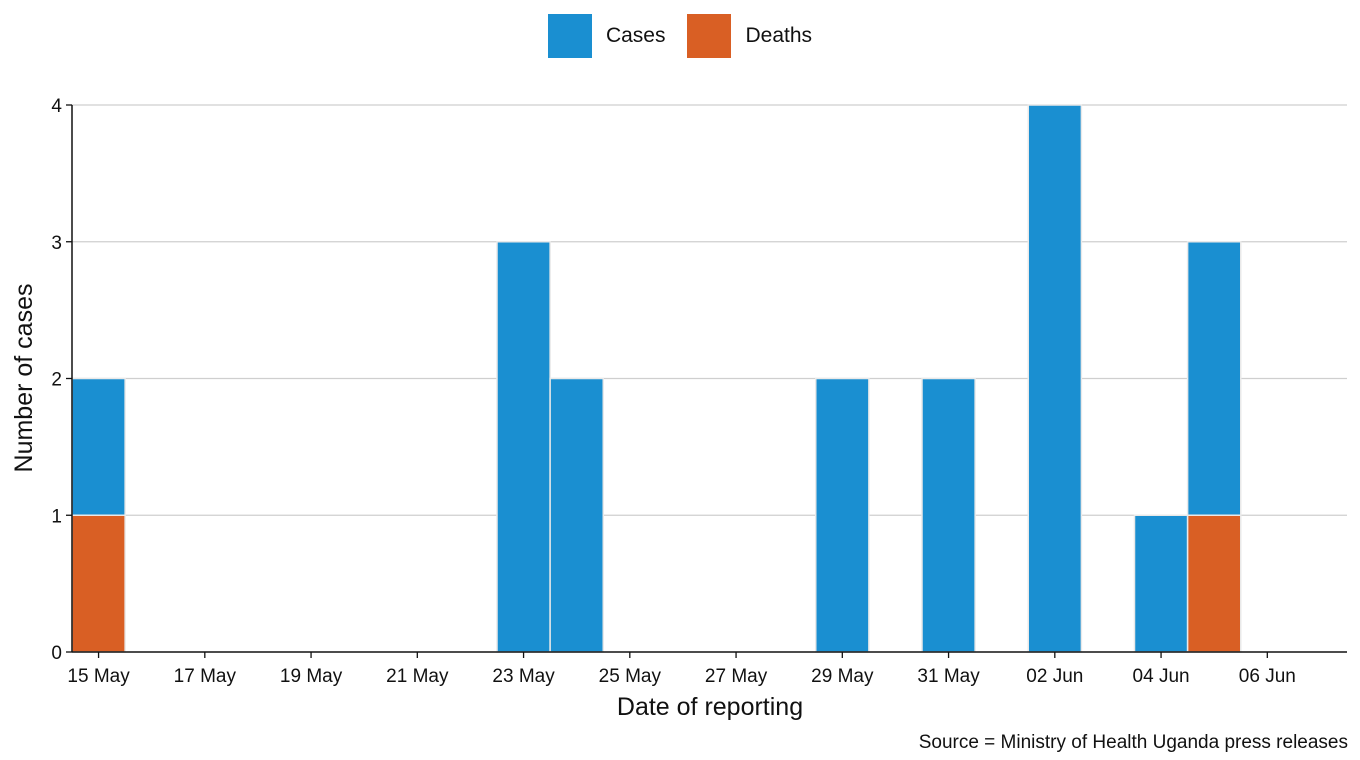 The height and width of the screenshot is (760, 1360). I want to click on legend-item-deaths: Deaths, so click(749, 36).